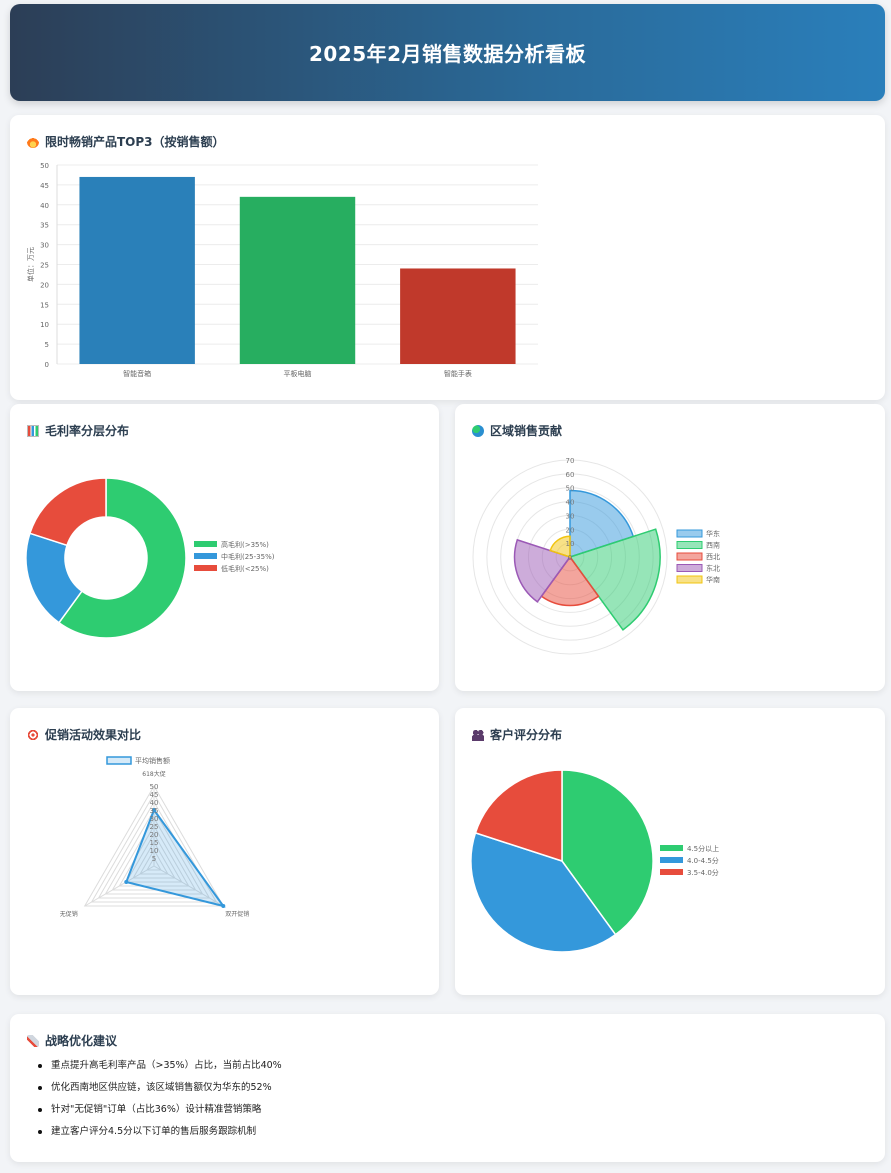  Describe the element at coordinates (153, 774) in the screenshot. I see `radar-axis-label: 618大促` at that location.